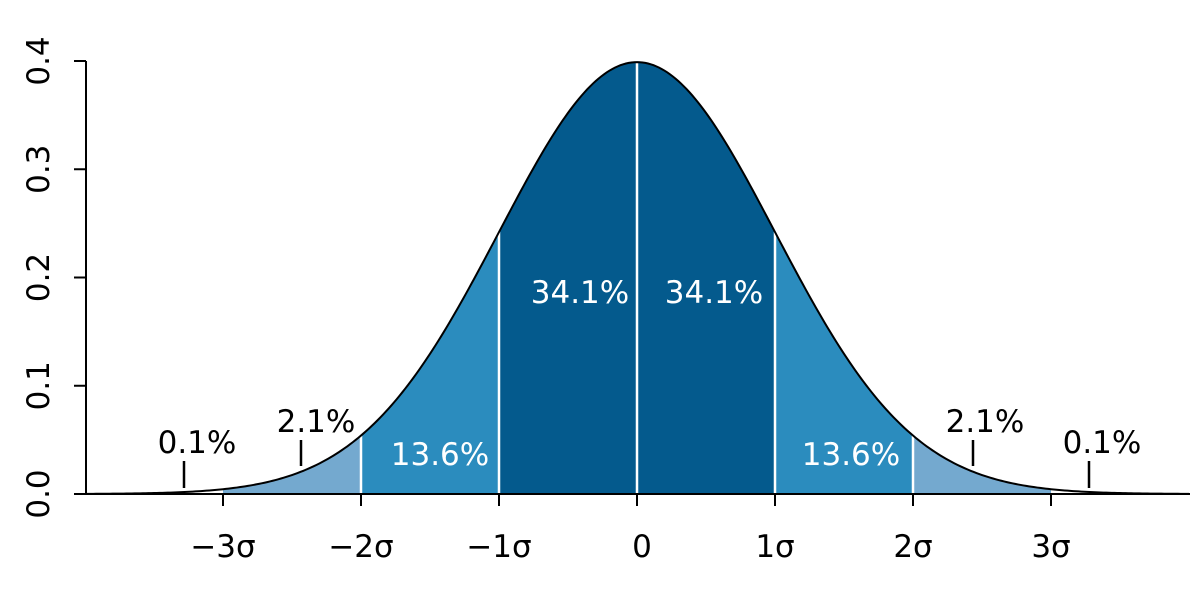 This screenshot has width=1200, height=600. I want to click on x-tick-label: 2σ, so click(912, 547).